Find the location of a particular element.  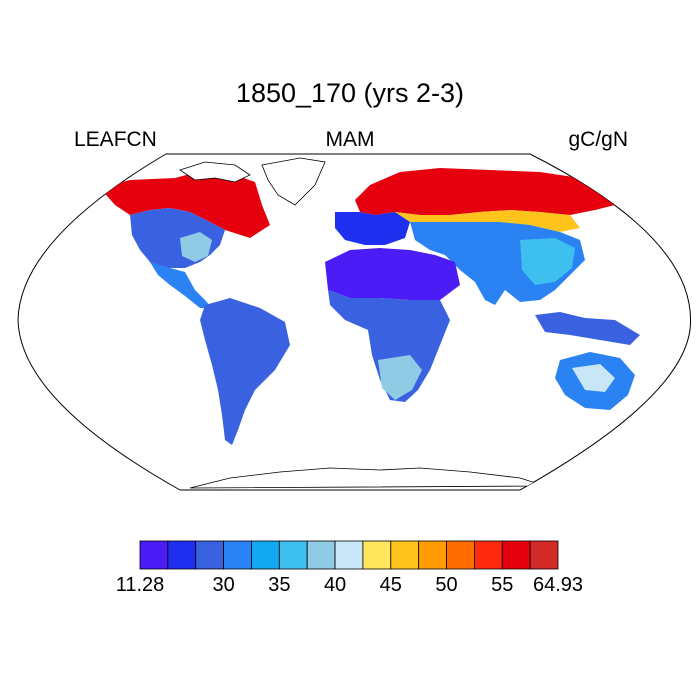

colorbar-tick-label: 35 is located at coordinates (279, 585).